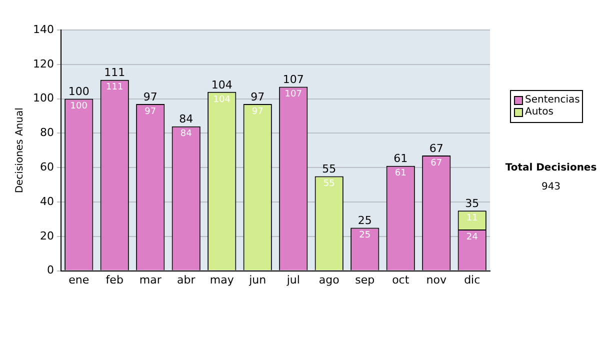 The width and height of the screenshot is (600, 340). Describe the element at coordinates (47, 235) in the screenshot. I see `y-tick-label: 20` at that location.